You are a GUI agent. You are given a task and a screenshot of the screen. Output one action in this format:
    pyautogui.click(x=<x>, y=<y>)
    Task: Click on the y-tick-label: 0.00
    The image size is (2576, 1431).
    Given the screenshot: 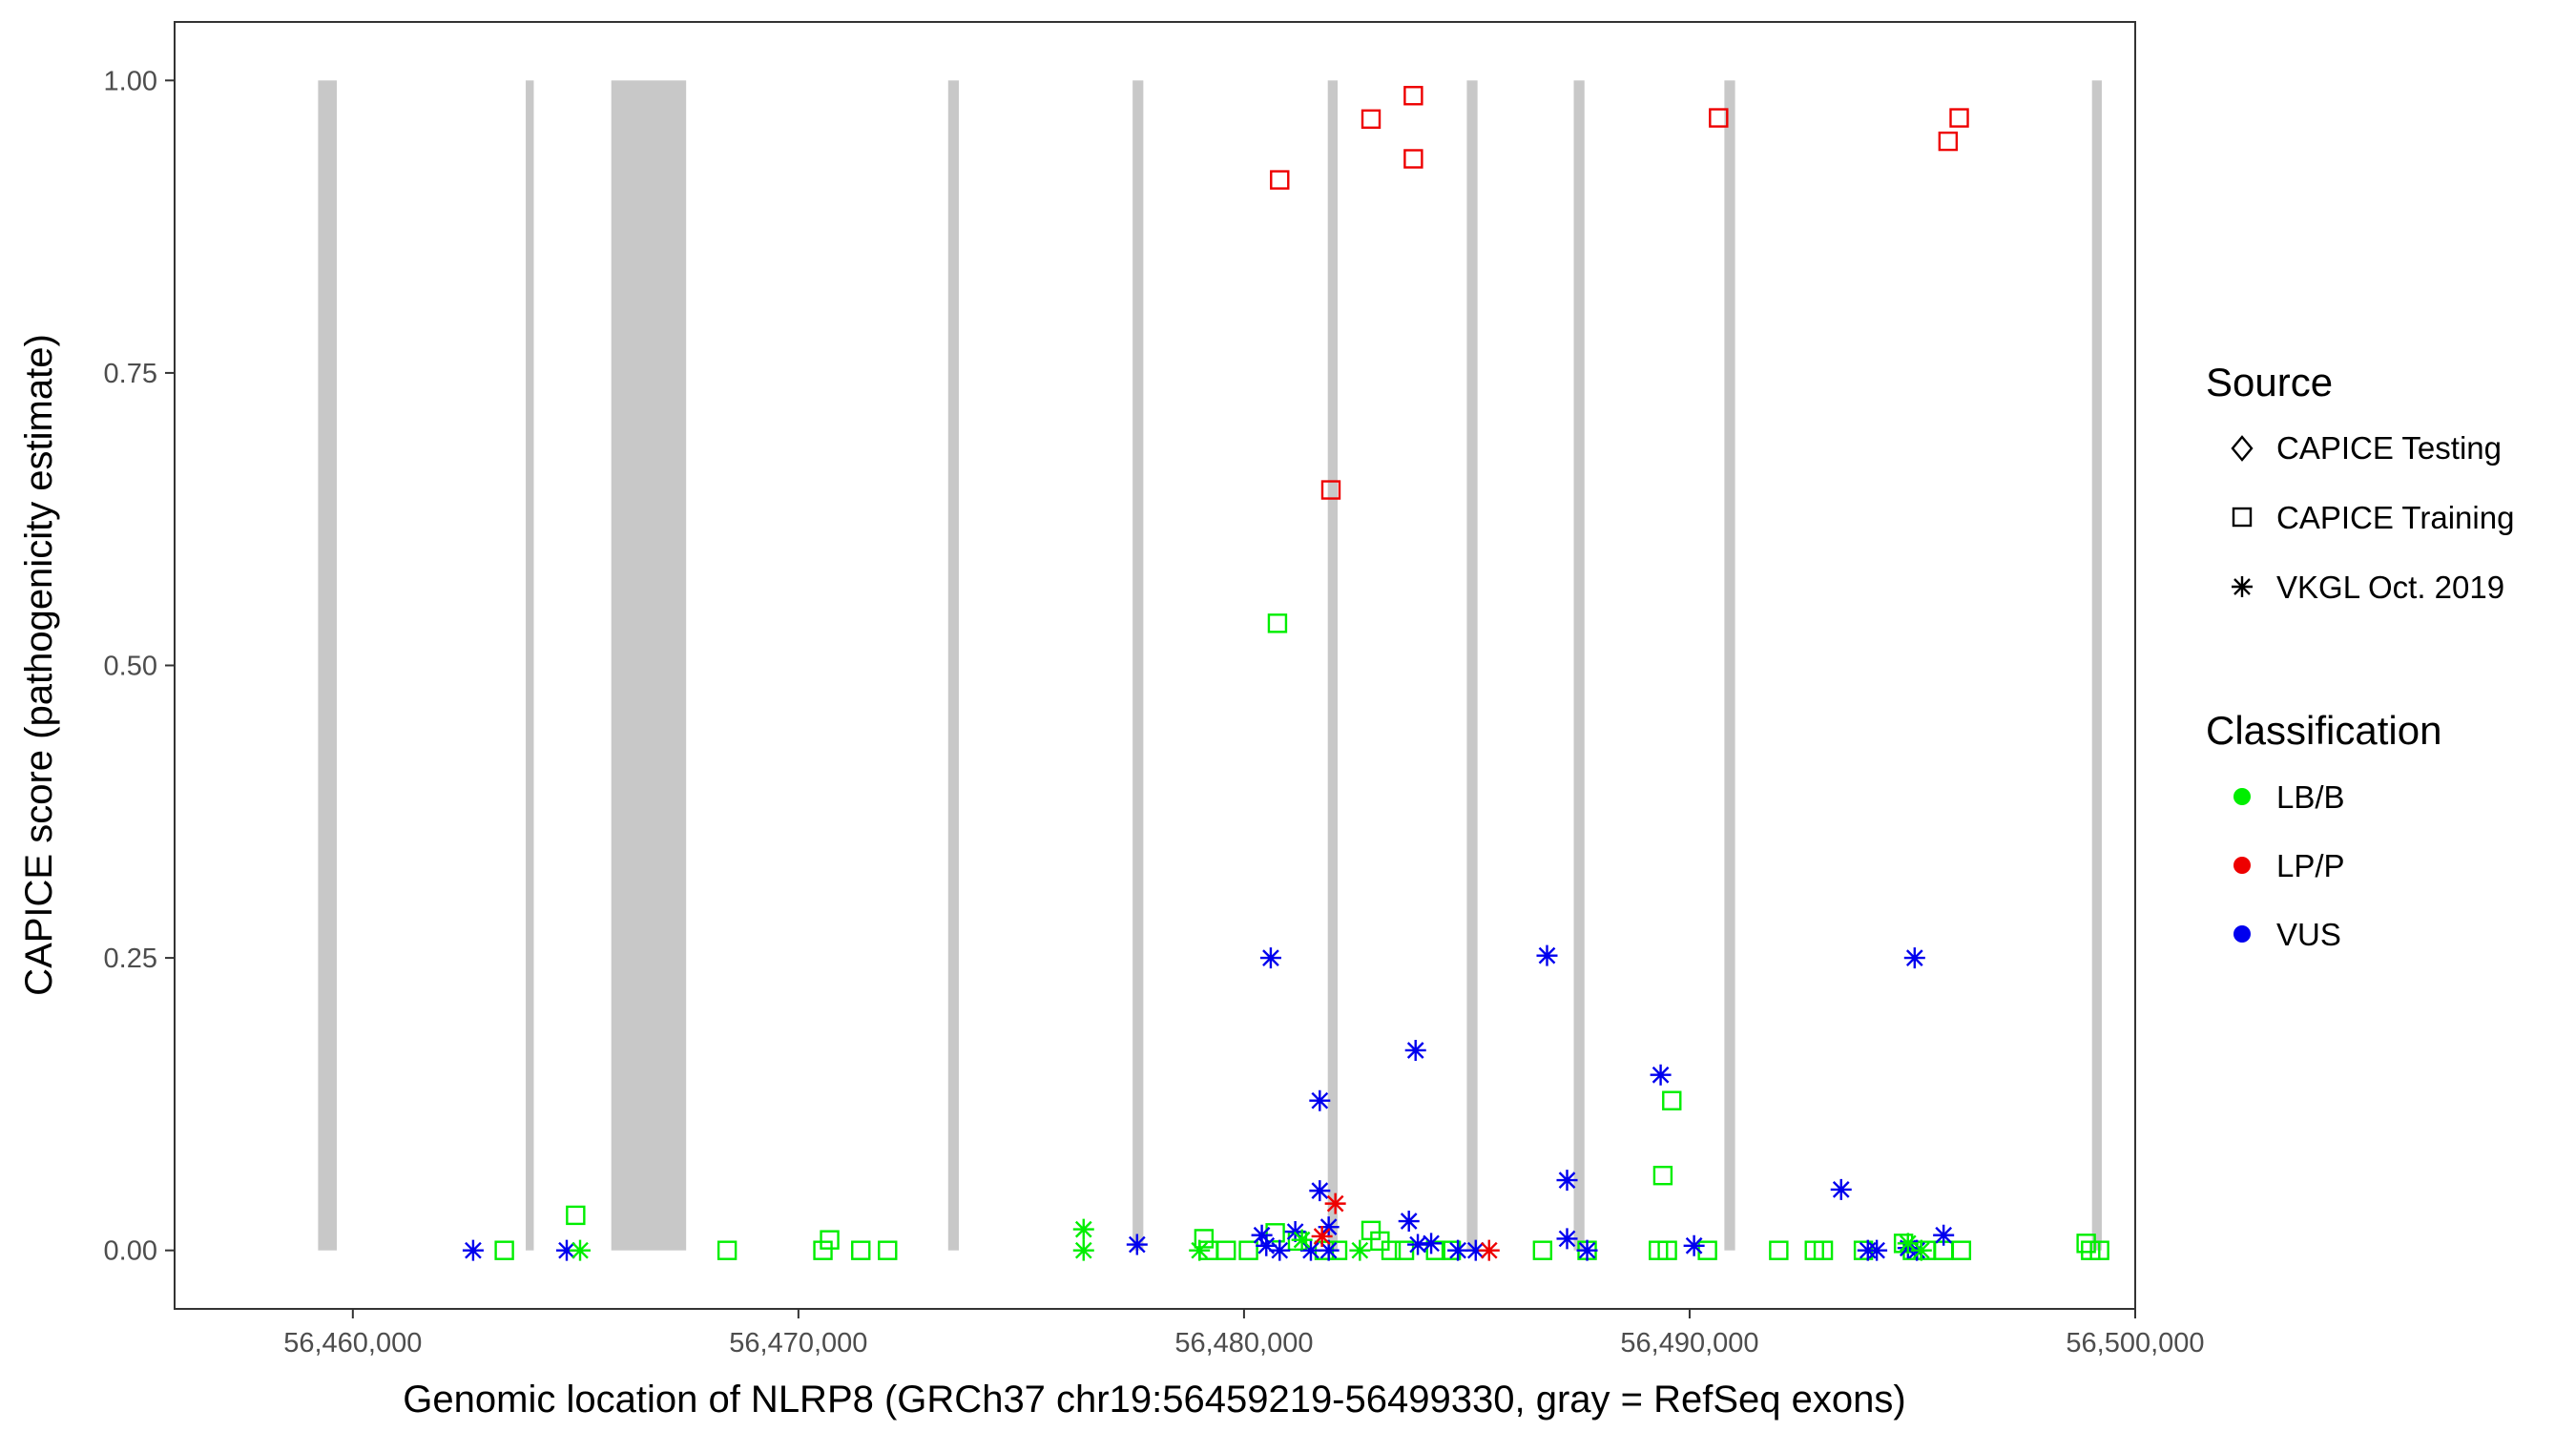 What is the action you would take?
    pyautogui.click(x=130, y=1251)
    